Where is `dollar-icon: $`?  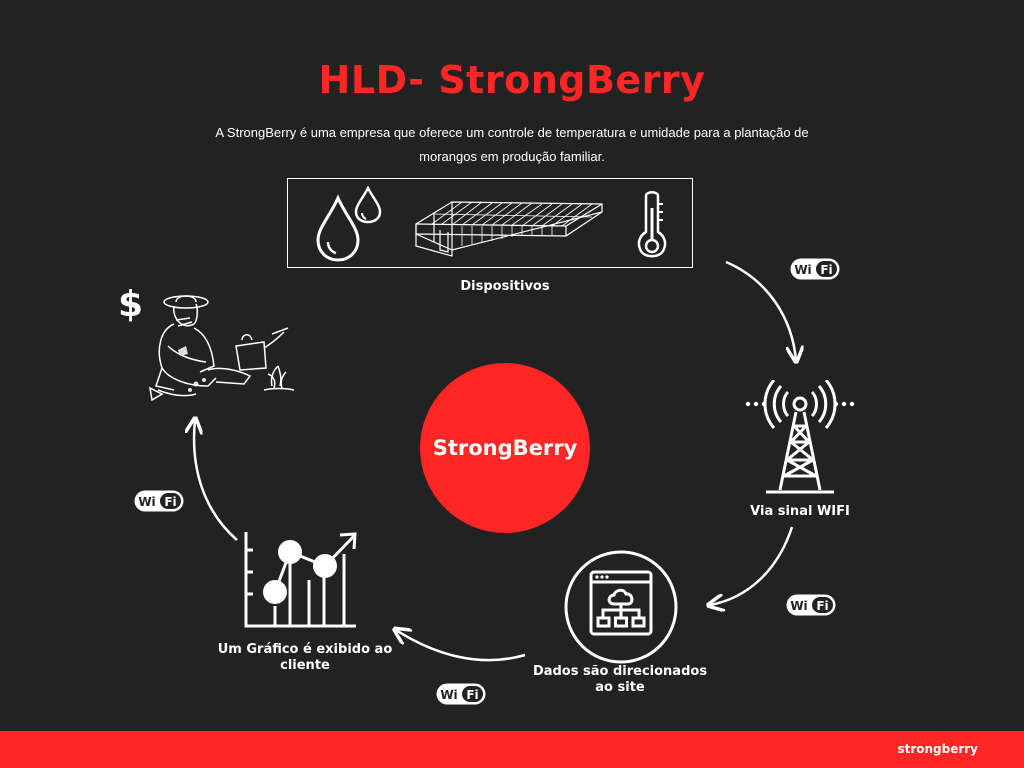
dollar-icon: $ is located at coordinates (131, 304).